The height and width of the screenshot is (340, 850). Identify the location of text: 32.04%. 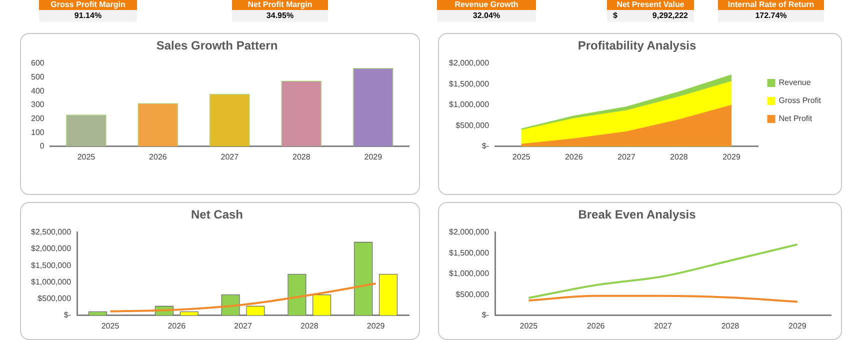
(486, 16).